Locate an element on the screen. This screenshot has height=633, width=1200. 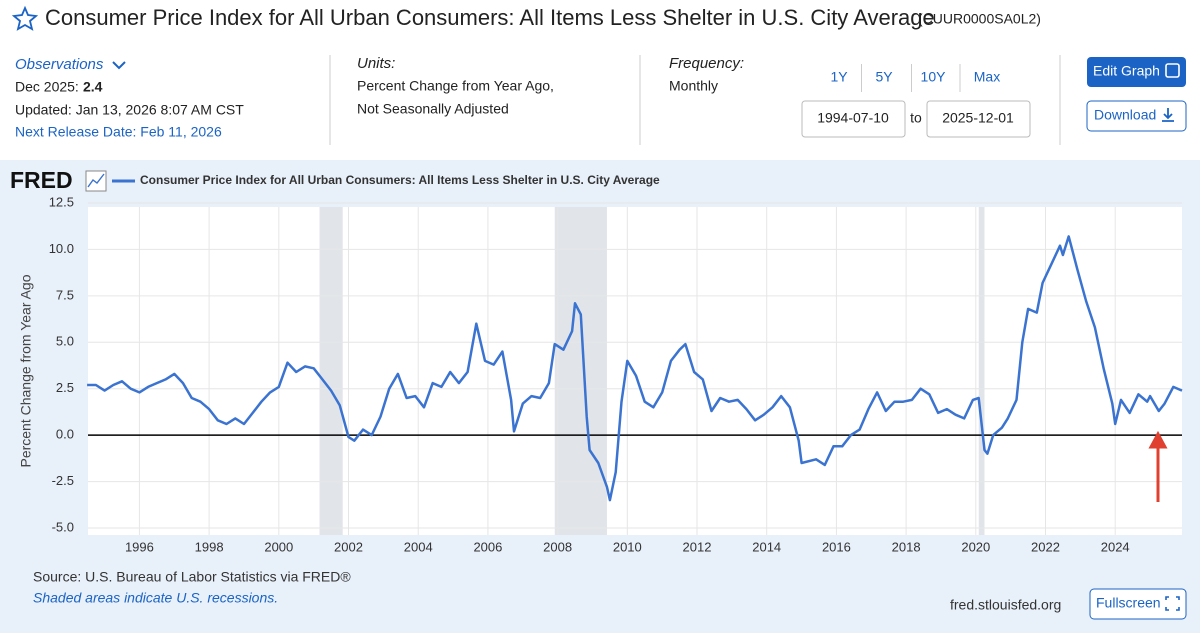
fred-logo: FRED is located at coordinates (41, 180).